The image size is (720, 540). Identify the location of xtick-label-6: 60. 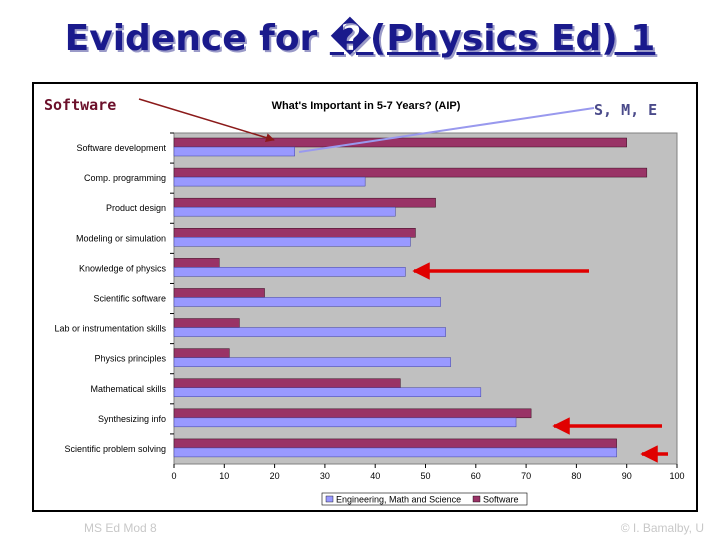
(476, 476).